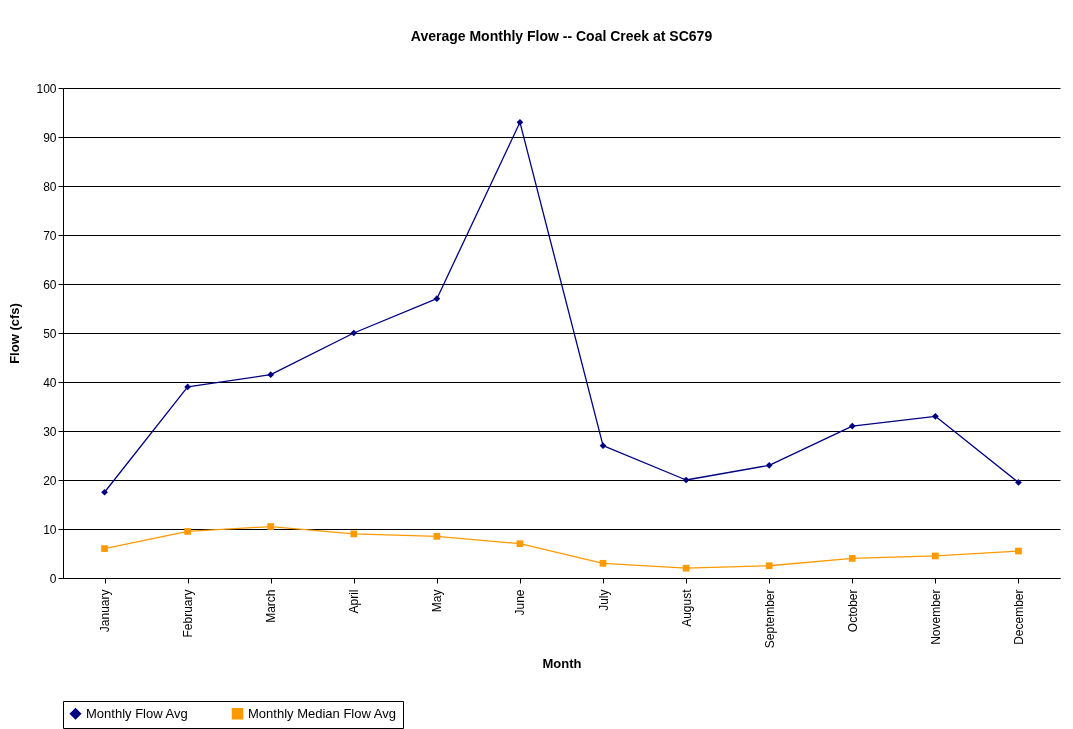 This screenshot has height=729, width=1073. What do you see at coordinates (935, 617) in the screenshot?
I see `x-tick-label: November` at bounding box center [935, 617].